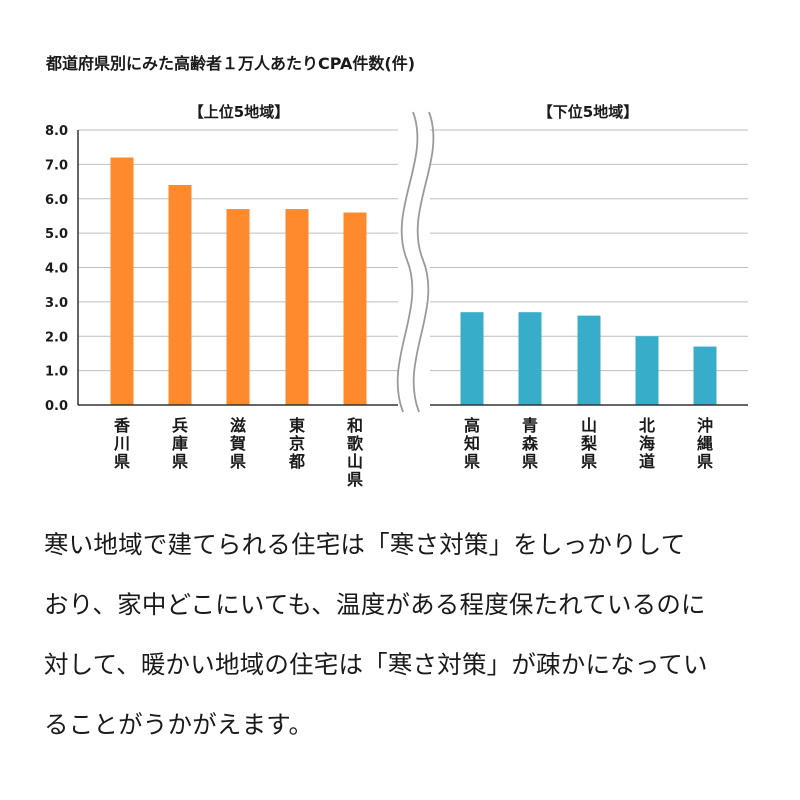 This screenshot has height=800, width=800. What do you see at coordinates (122, 443) in the screenshot?
I see `x-category-label: 香川県` at bounding box center [122, 443].